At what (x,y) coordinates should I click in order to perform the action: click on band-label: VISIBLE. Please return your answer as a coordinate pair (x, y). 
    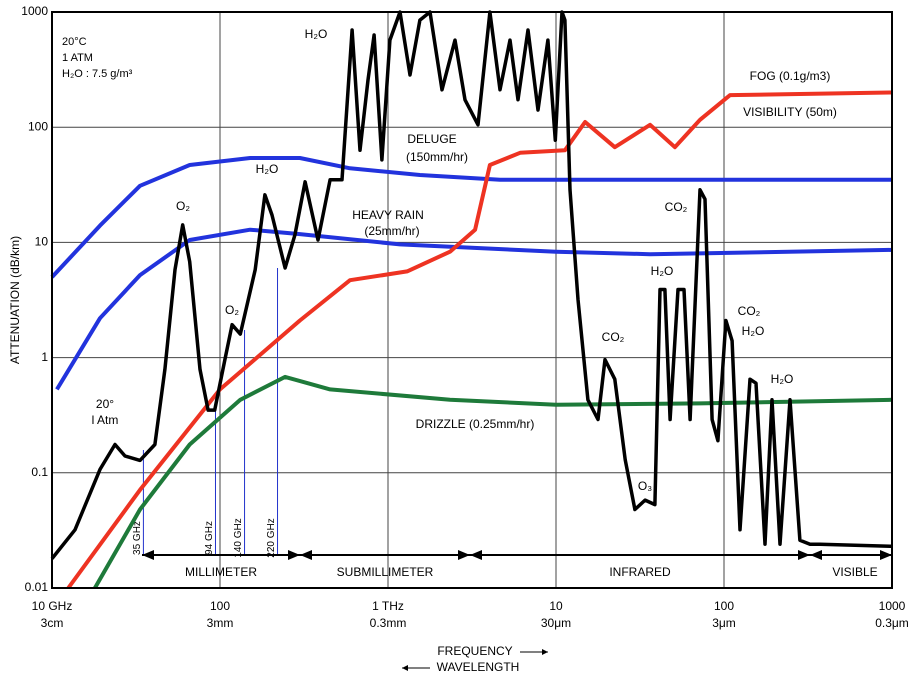
    Looking at the image, I should click on (854, 572).